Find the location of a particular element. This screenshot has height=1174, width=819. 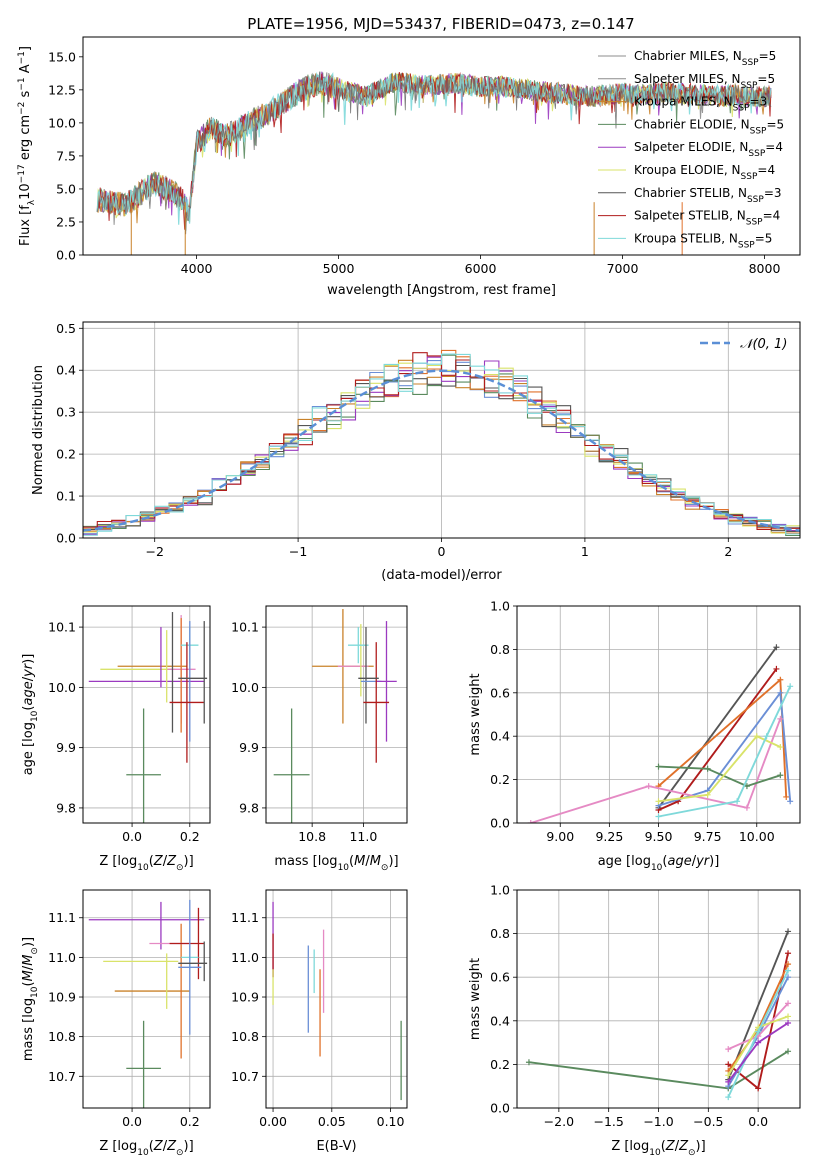

x-axis-label: Z [log10(Z/Z⊙)] is located at coordinates (146, 1148).